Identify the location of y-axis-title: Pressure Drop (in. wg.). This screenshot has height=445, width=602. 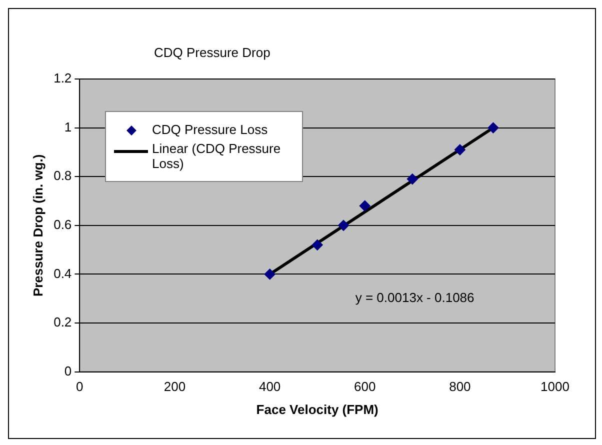
(38, 225).